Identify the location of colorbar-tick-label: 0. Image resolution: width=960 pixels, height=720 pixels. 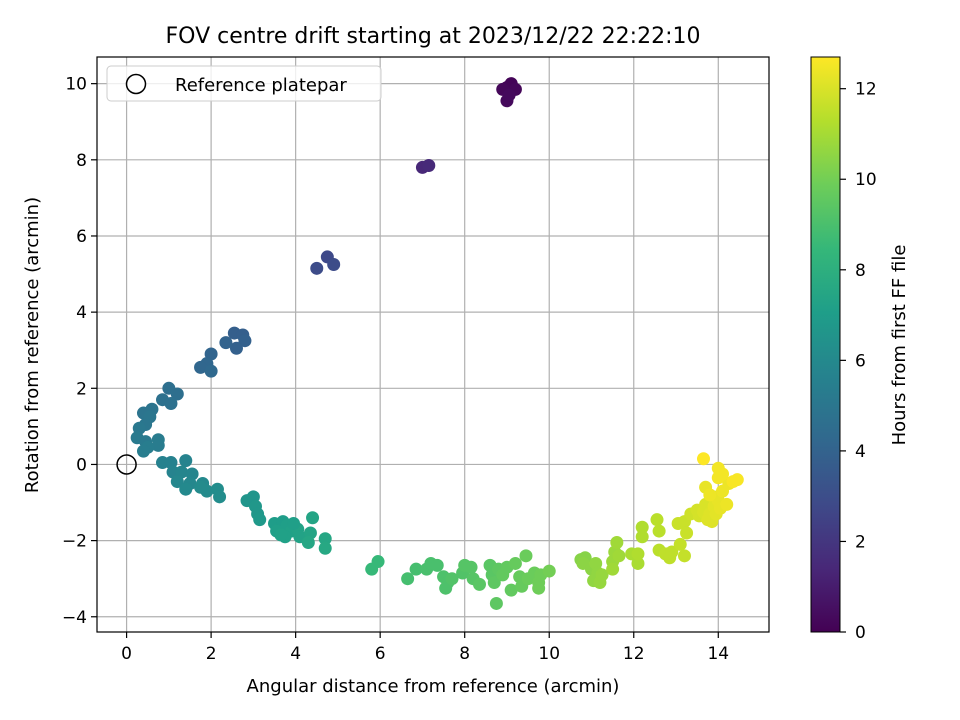
(860, 633).